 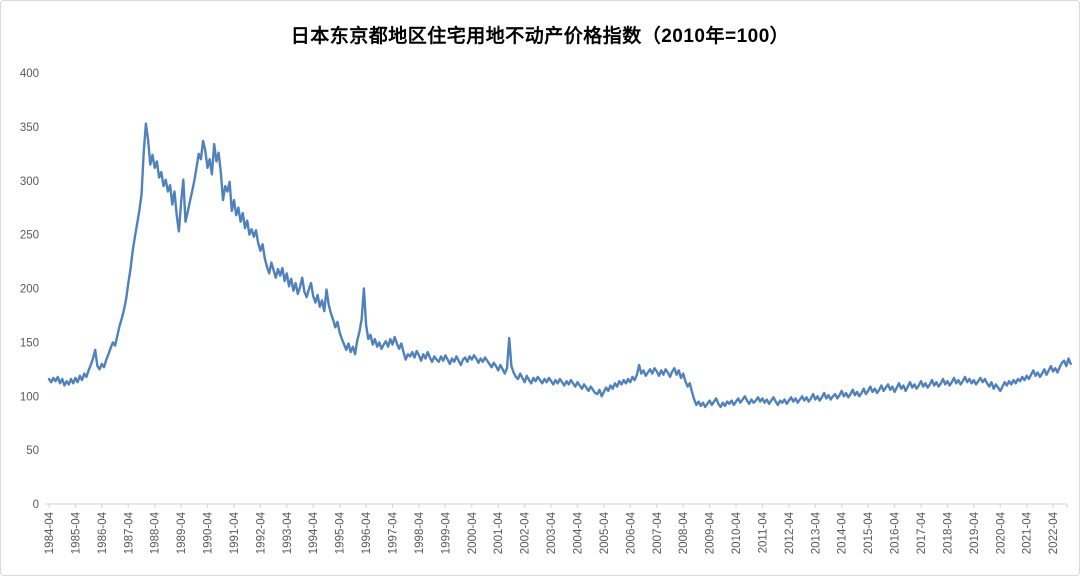 What do you see at coordinates (658, 532) in the screenshot?
I see `x-tick-label: 2007-04` at bounding box center [658, 532].